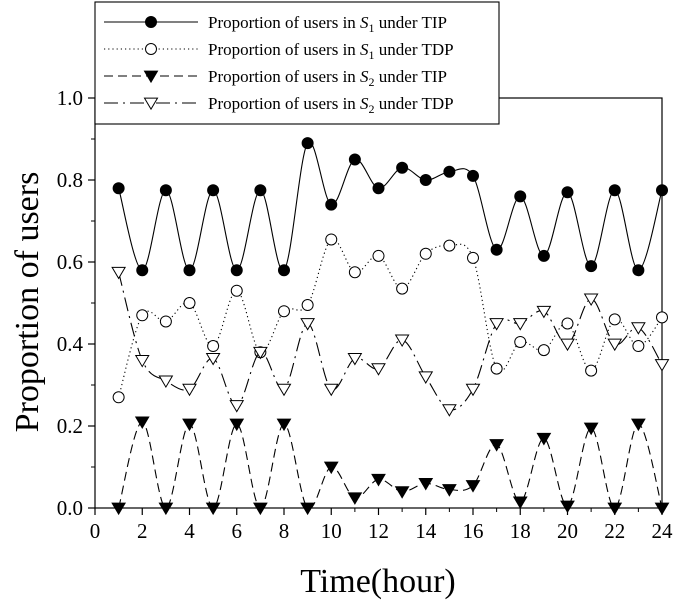 The image size is (674, 600). I want to click on legend-entry: Proportion of users in S2 under TIP, so click(275, 78).